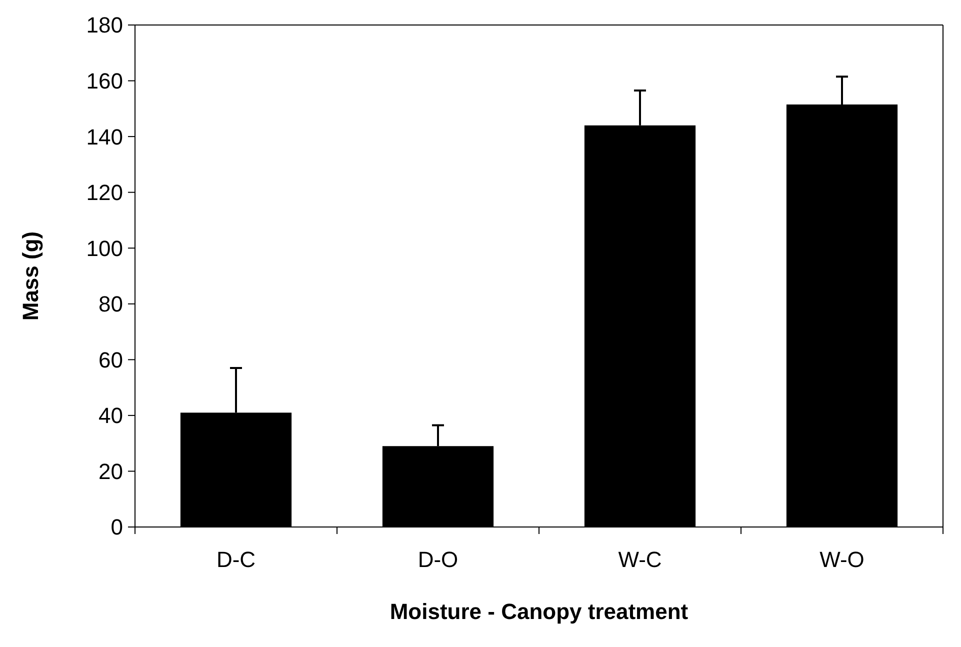 The height and width of the screenshot is (647, 961). I want to click on y-axis-title: Mass (g), so click(30, 276).